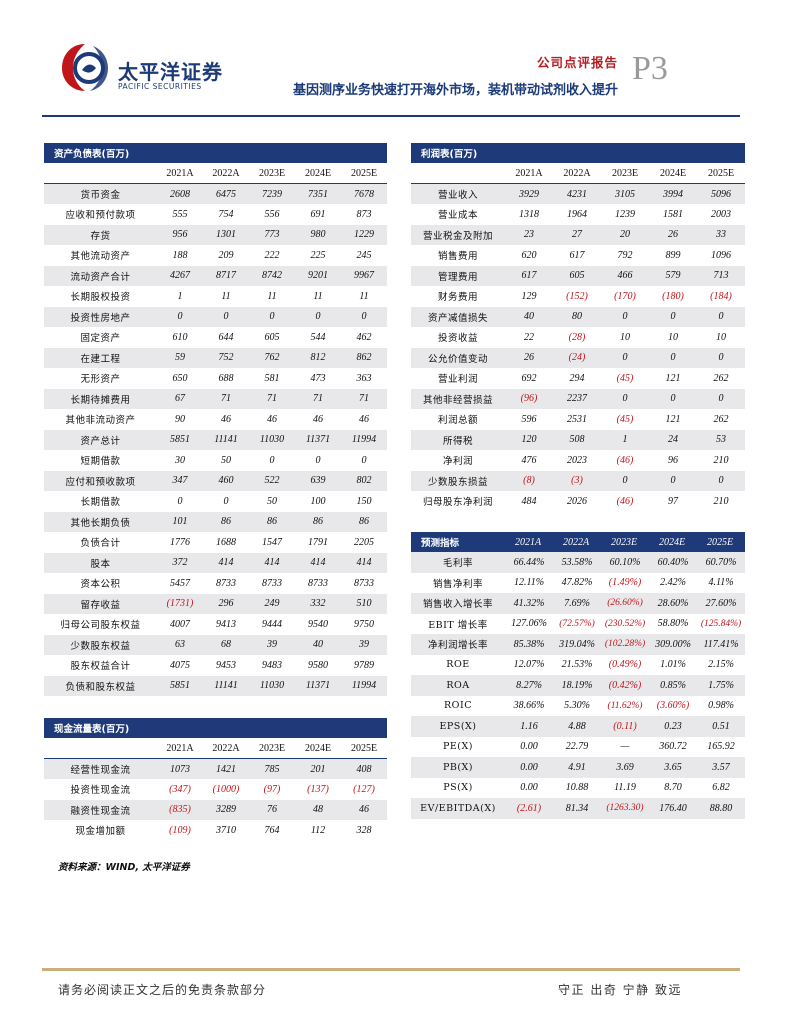 Image resolution: width=791 pixels, height=1024 pixels. Describe the element at coordinates (529, 419) in the screenshot. I see `cell-value: 596` at that location.